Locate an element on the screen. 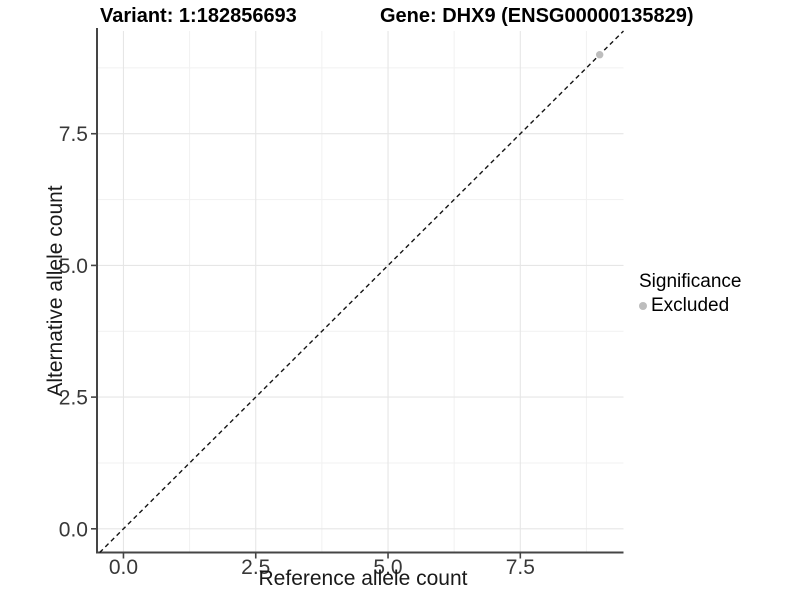 Image resolution: width=800 pixels, height=600 pixels. y-tick-label: 0.0 is located at coordinates (73, 529).